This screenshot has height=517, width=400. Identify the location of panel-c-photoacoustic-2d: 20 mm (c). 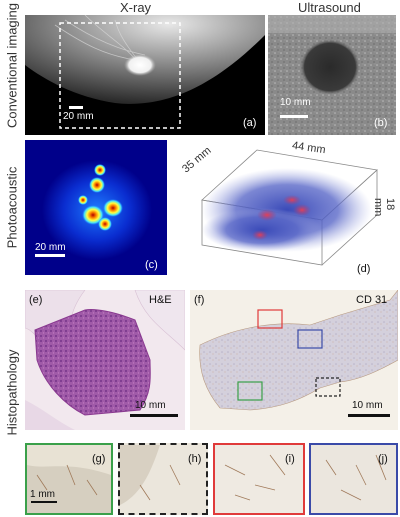
(96, 207).